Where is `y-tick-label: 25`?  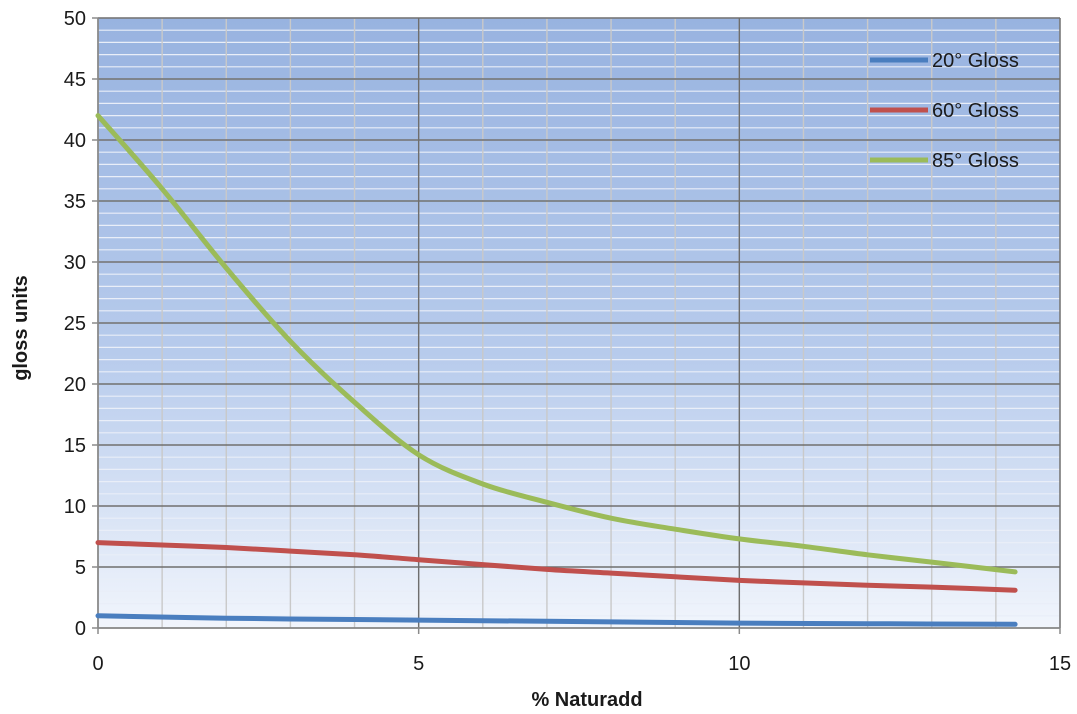 y-tick-label: 25 is located at coordinates (75, 324).